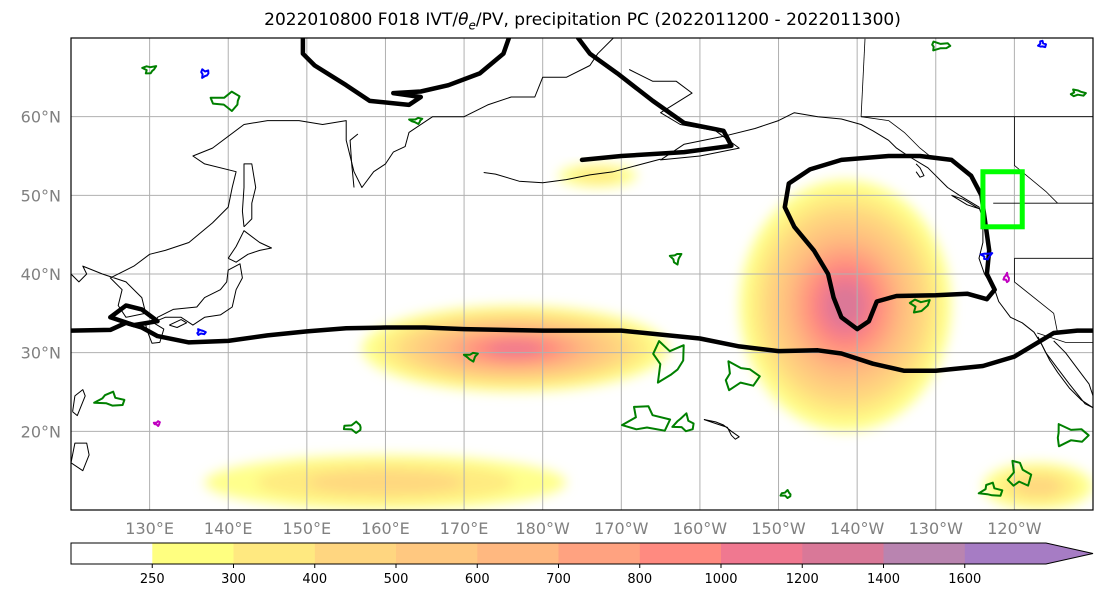  Describe the element at coordinates (802, 579) in the screenshot. I see `colorbar-label: 1200` at that location.